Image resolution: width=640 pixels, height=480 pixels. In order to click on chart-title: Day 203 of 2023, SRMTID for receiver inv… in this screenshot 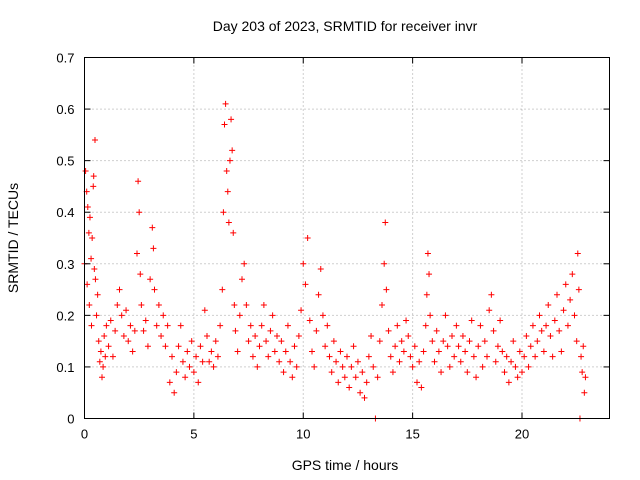, I will do `click(345, 26)`.